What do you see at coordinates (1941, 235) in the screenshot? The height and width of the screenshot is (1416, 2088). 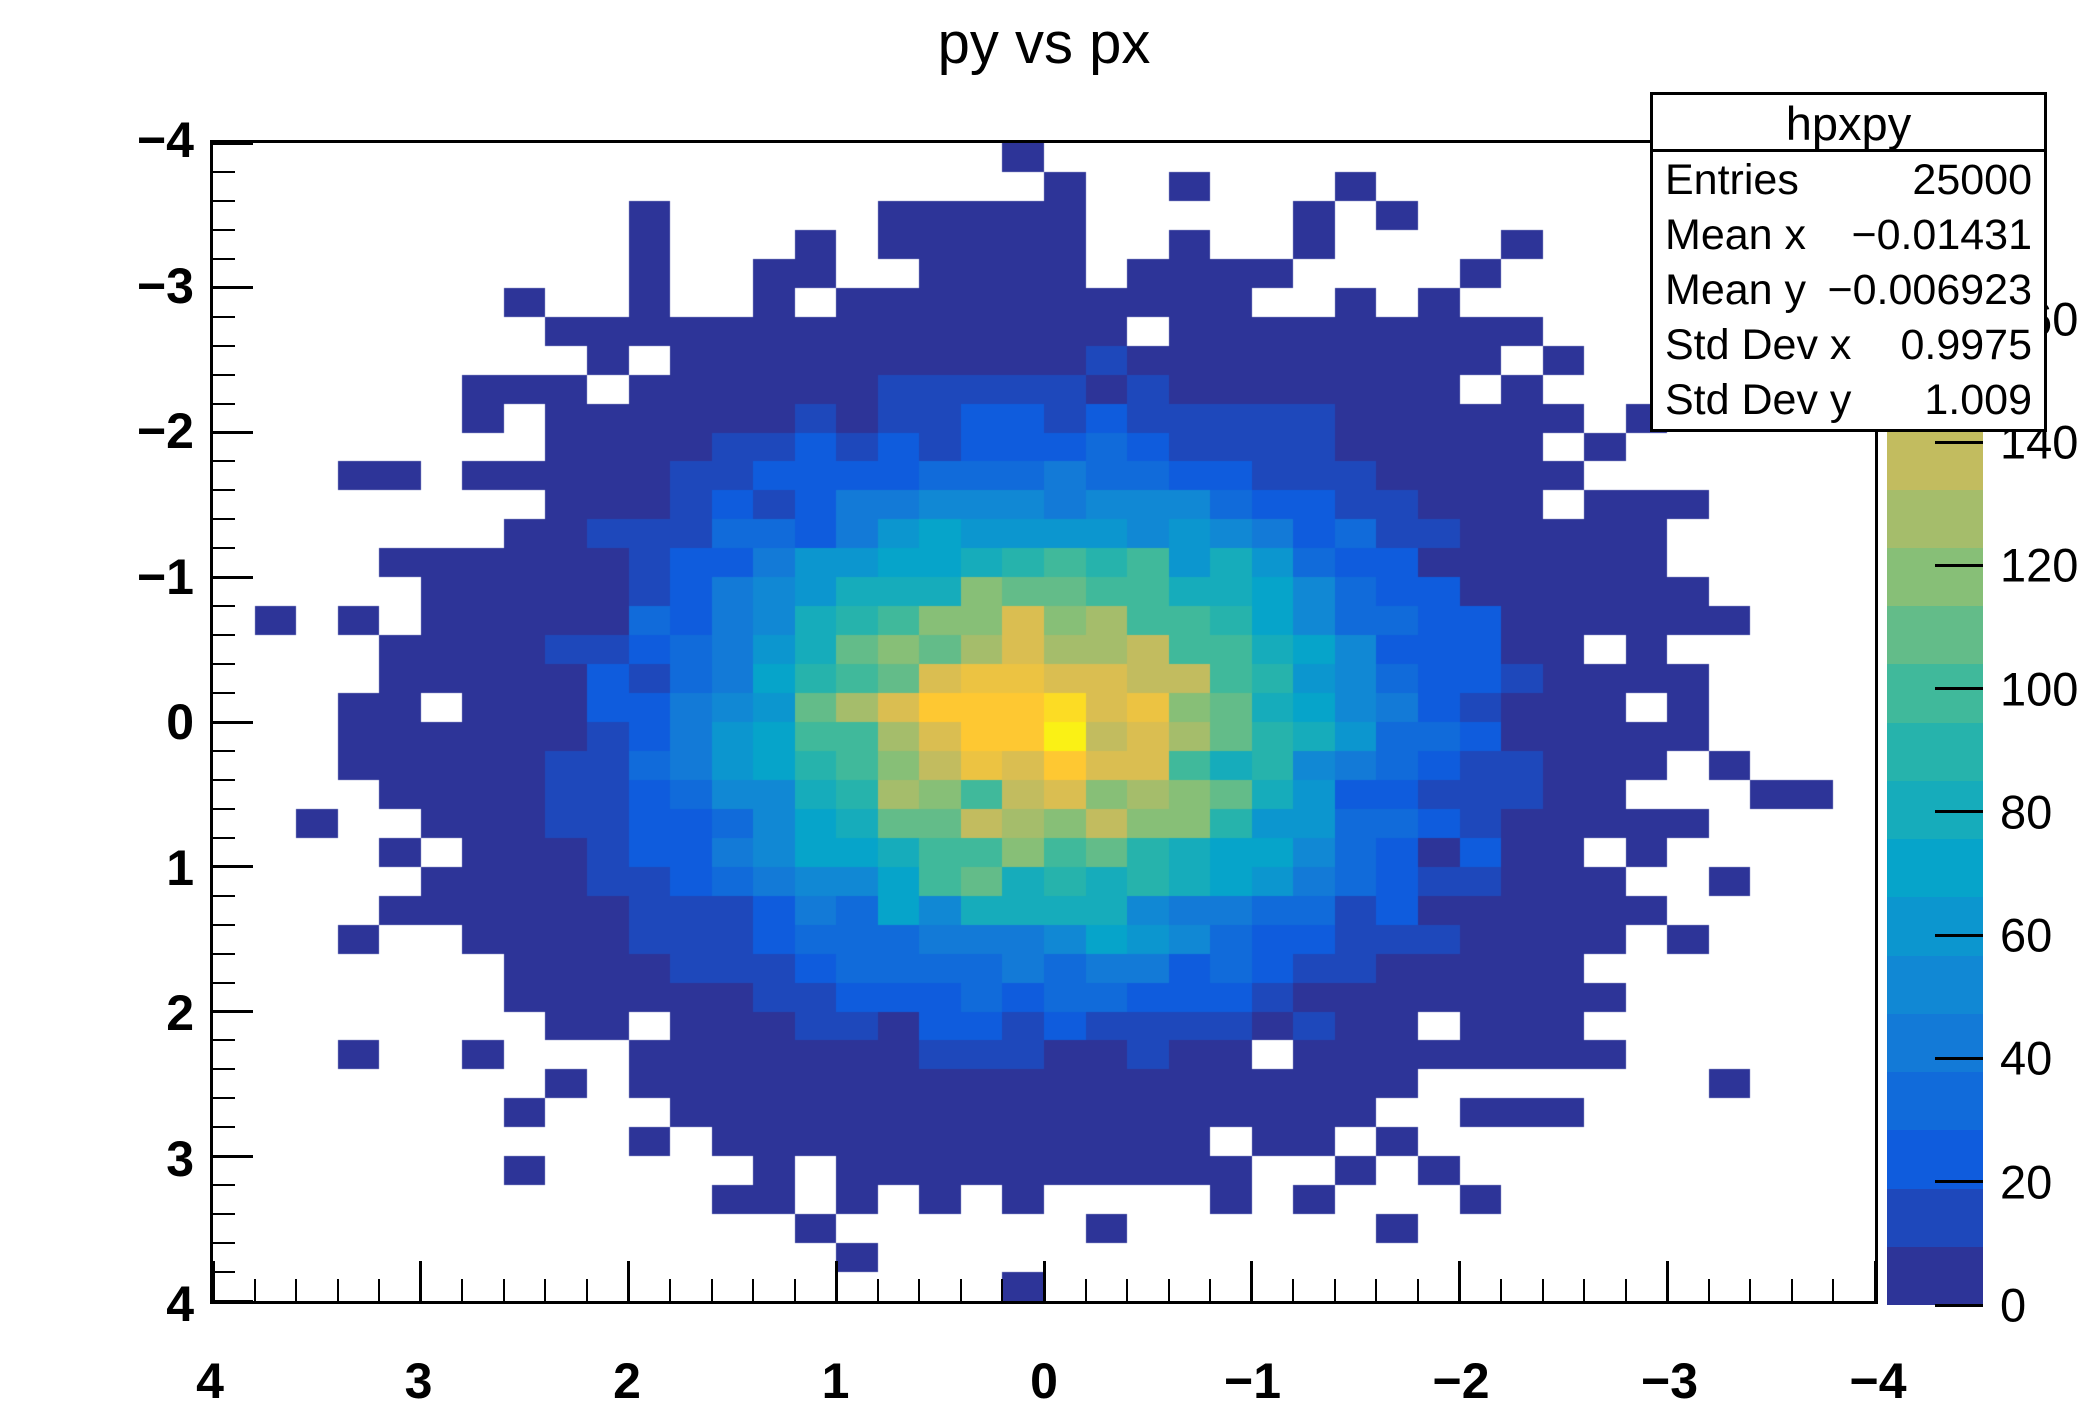 I see `stats-row-value: −0.01431` at bounding box center [1941, 235].